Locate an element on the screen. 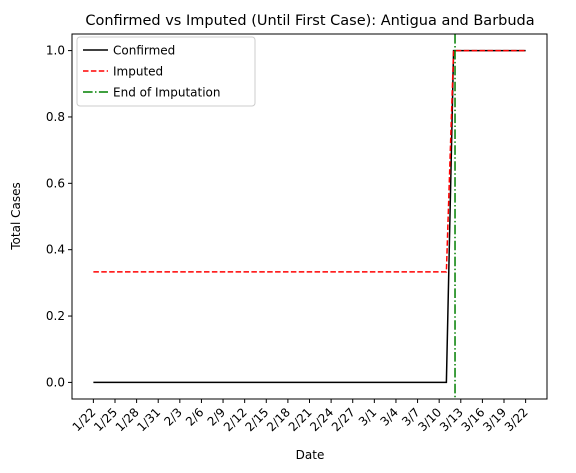 The height and width of the screenshot is (473, 576). y-tick-label: 1.0 is located at coordinates (55, 51).